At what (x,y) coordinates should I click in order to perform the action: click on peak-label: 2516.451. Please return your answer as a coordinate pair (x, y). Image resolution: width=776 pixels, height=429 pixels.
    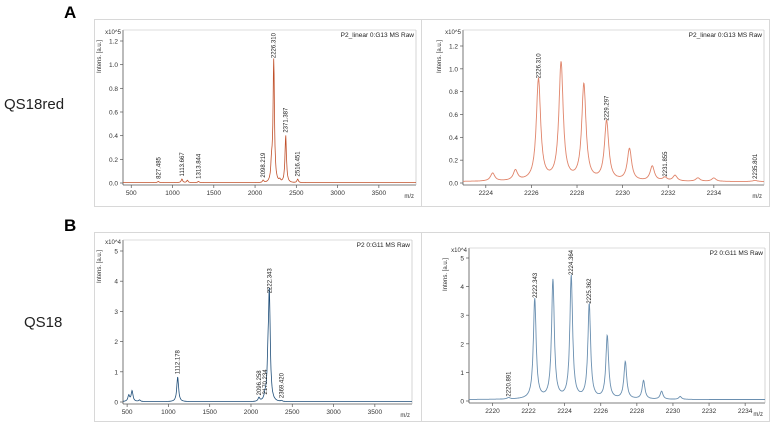
    Looking at the image, I should click on (299, 164).